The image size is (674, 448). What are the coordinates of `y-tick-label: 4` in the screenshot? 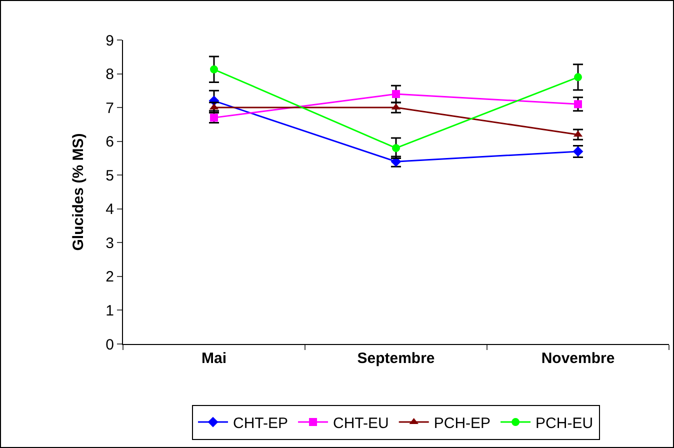 It's located at (110, 209).